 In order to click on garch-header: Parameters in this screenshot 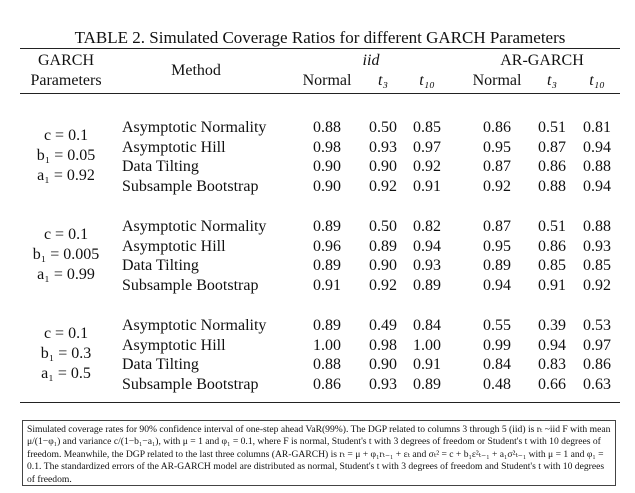, I will do `click(66, 80)`.